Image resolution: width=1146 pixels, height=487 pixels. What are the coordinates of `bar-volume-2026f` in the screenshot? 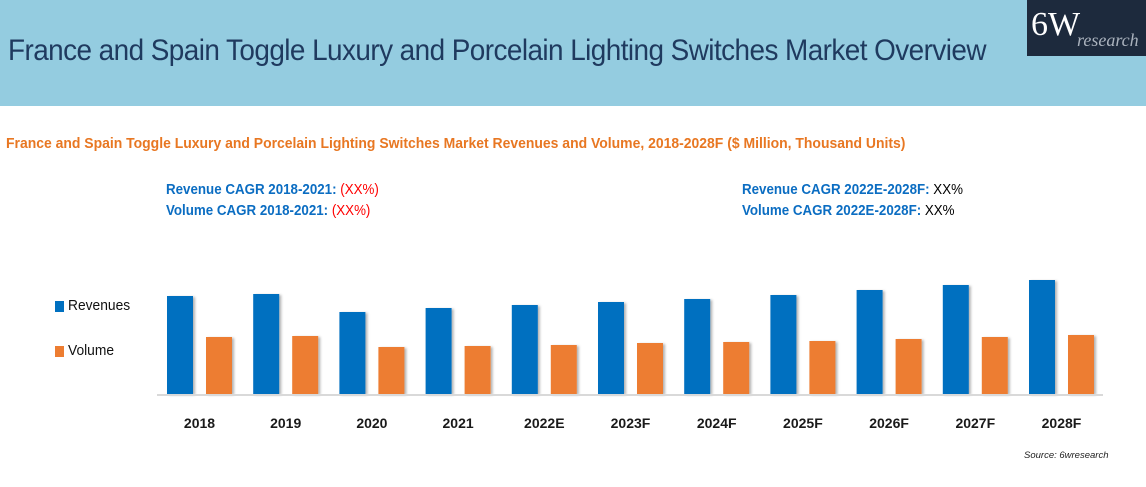 It's located at (908, 366).